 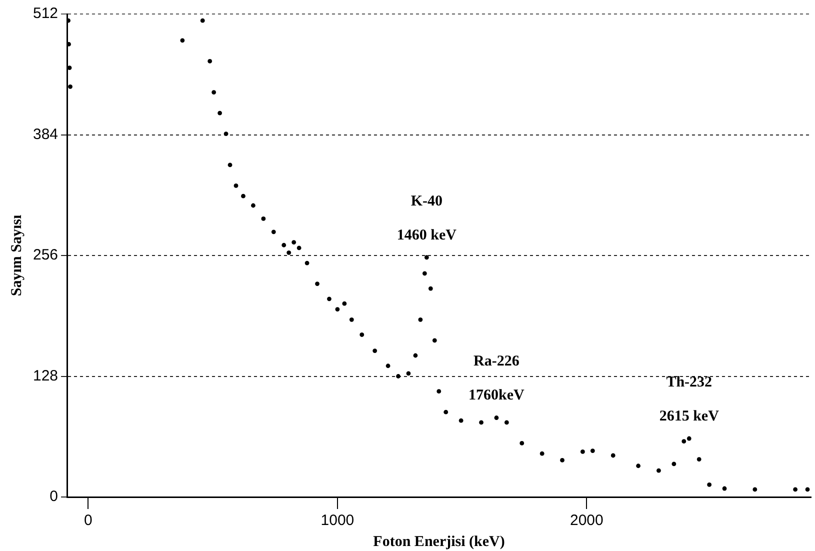 What do you see at coordinates (426, 201) in the screenshot?
I see `annotation: K-40` at bounding box center [426, 201].